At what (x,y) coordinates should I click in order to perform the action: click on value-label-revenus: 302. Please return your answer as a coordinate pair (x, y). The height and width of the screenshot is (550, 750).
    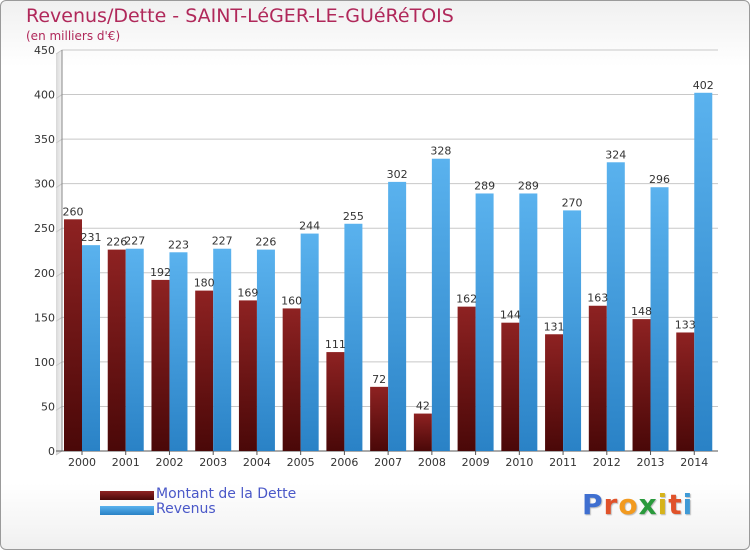
    Looking at the image, I should click on (397, 174).